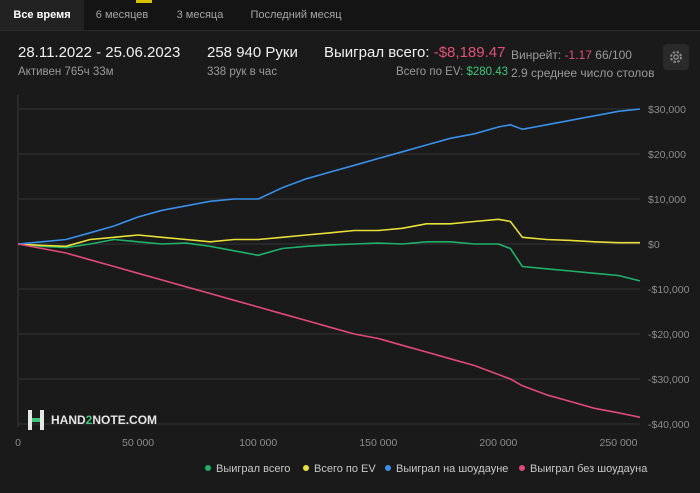  What do you see at coordinates (258, 443) in the screenshot?
I see `x-tick-label: 100 000` at bounding box center [258, 443].